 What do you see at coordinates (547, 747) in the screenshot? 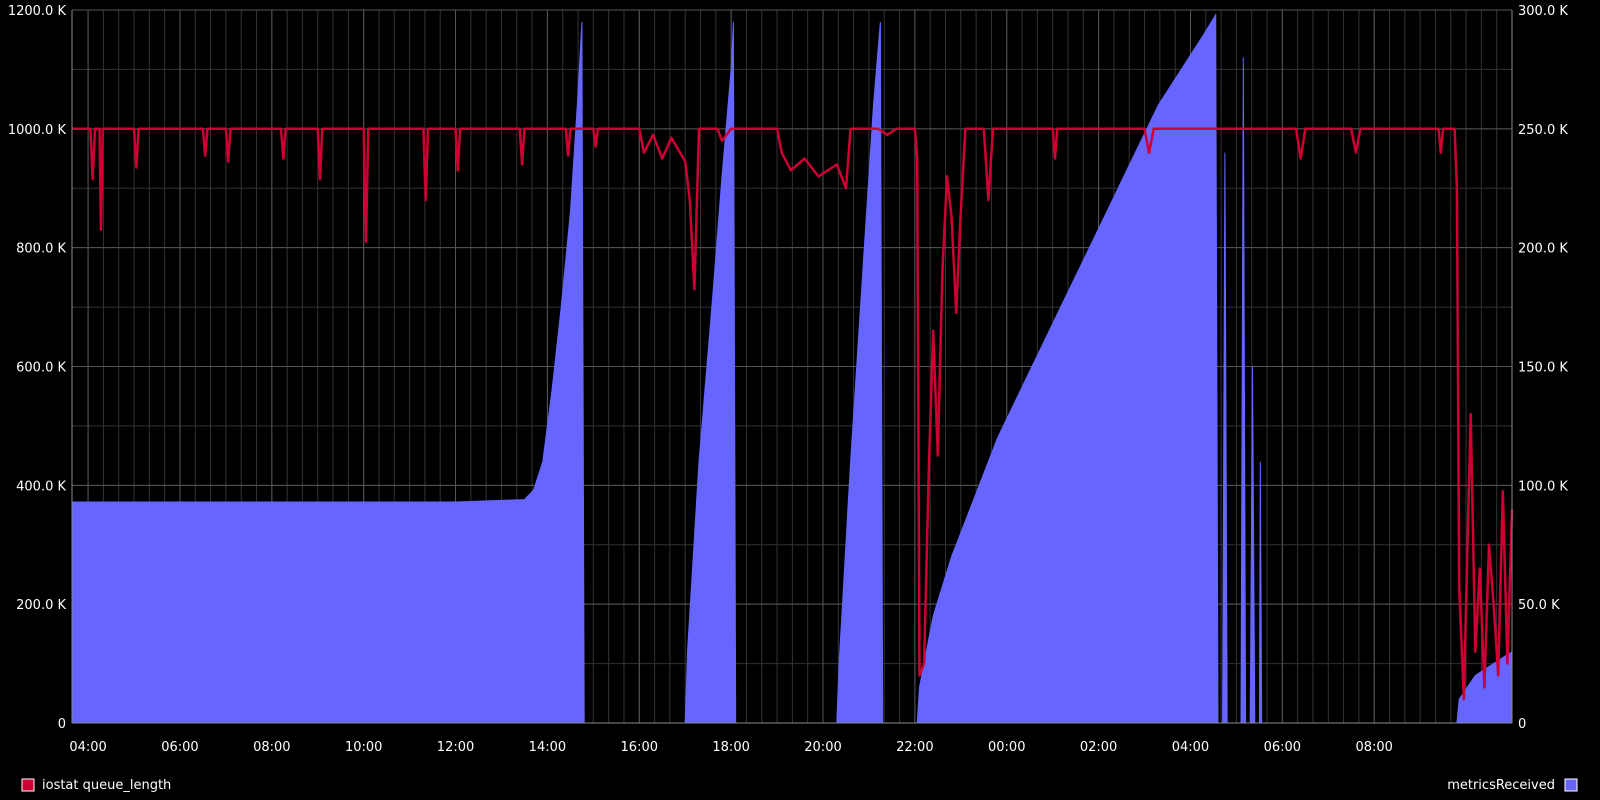
I see `x-tick-label: 14:00` at bounding box center [547, 747].